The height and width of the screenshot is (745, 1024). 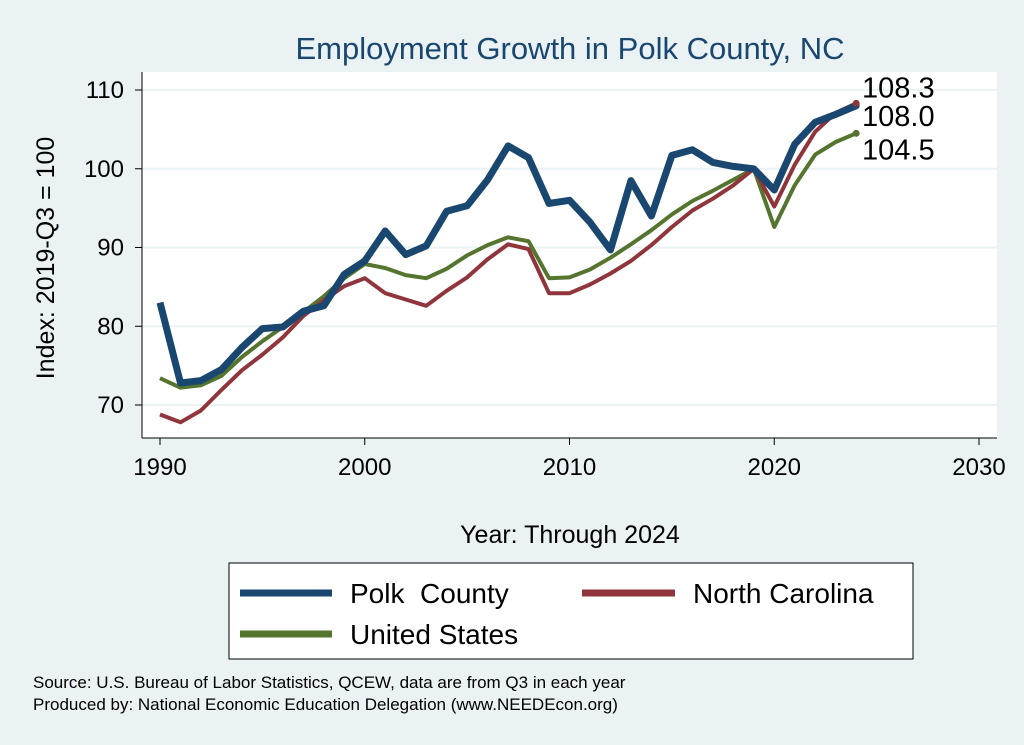 I want to click on legend-label-nc: North Carolina, so click(x=783, y=593).